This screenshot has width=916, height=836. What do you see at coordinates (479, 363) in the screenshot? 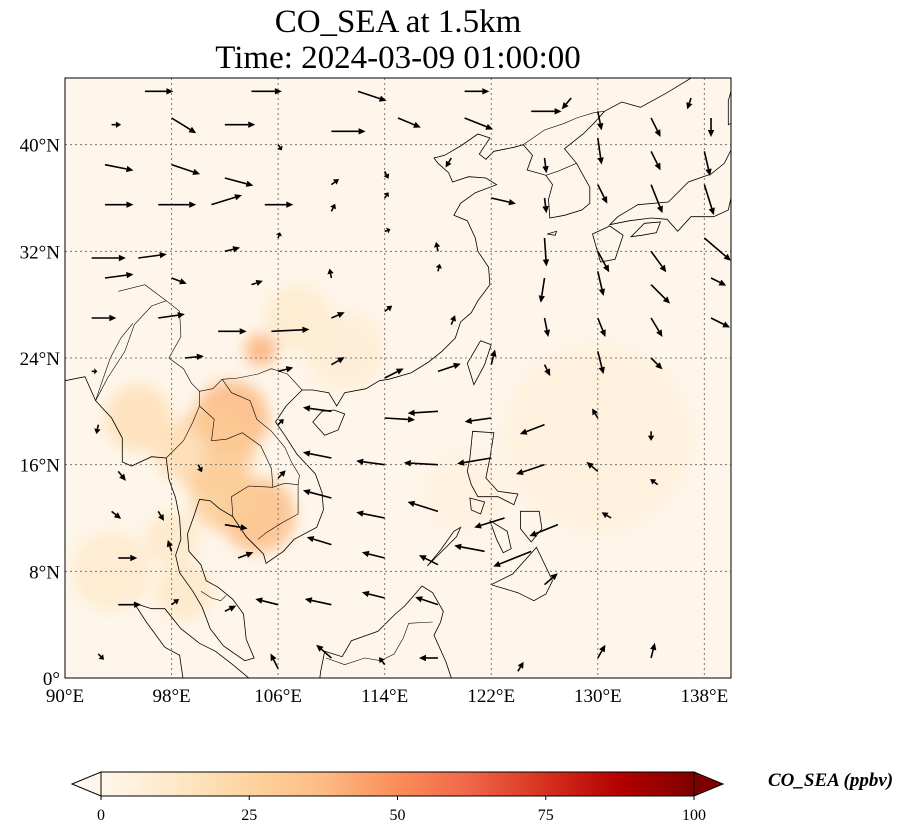
I see `coast-taiwan` at bounding box center [479, 363].